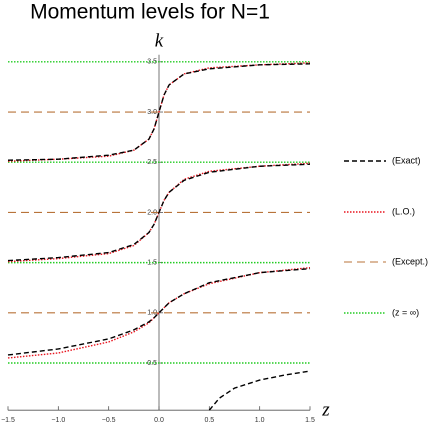  What do you see at coordinates (8, 420) in the screenshot?
I see `x-tick-label: −1.5` at bounding box center [8, 420].